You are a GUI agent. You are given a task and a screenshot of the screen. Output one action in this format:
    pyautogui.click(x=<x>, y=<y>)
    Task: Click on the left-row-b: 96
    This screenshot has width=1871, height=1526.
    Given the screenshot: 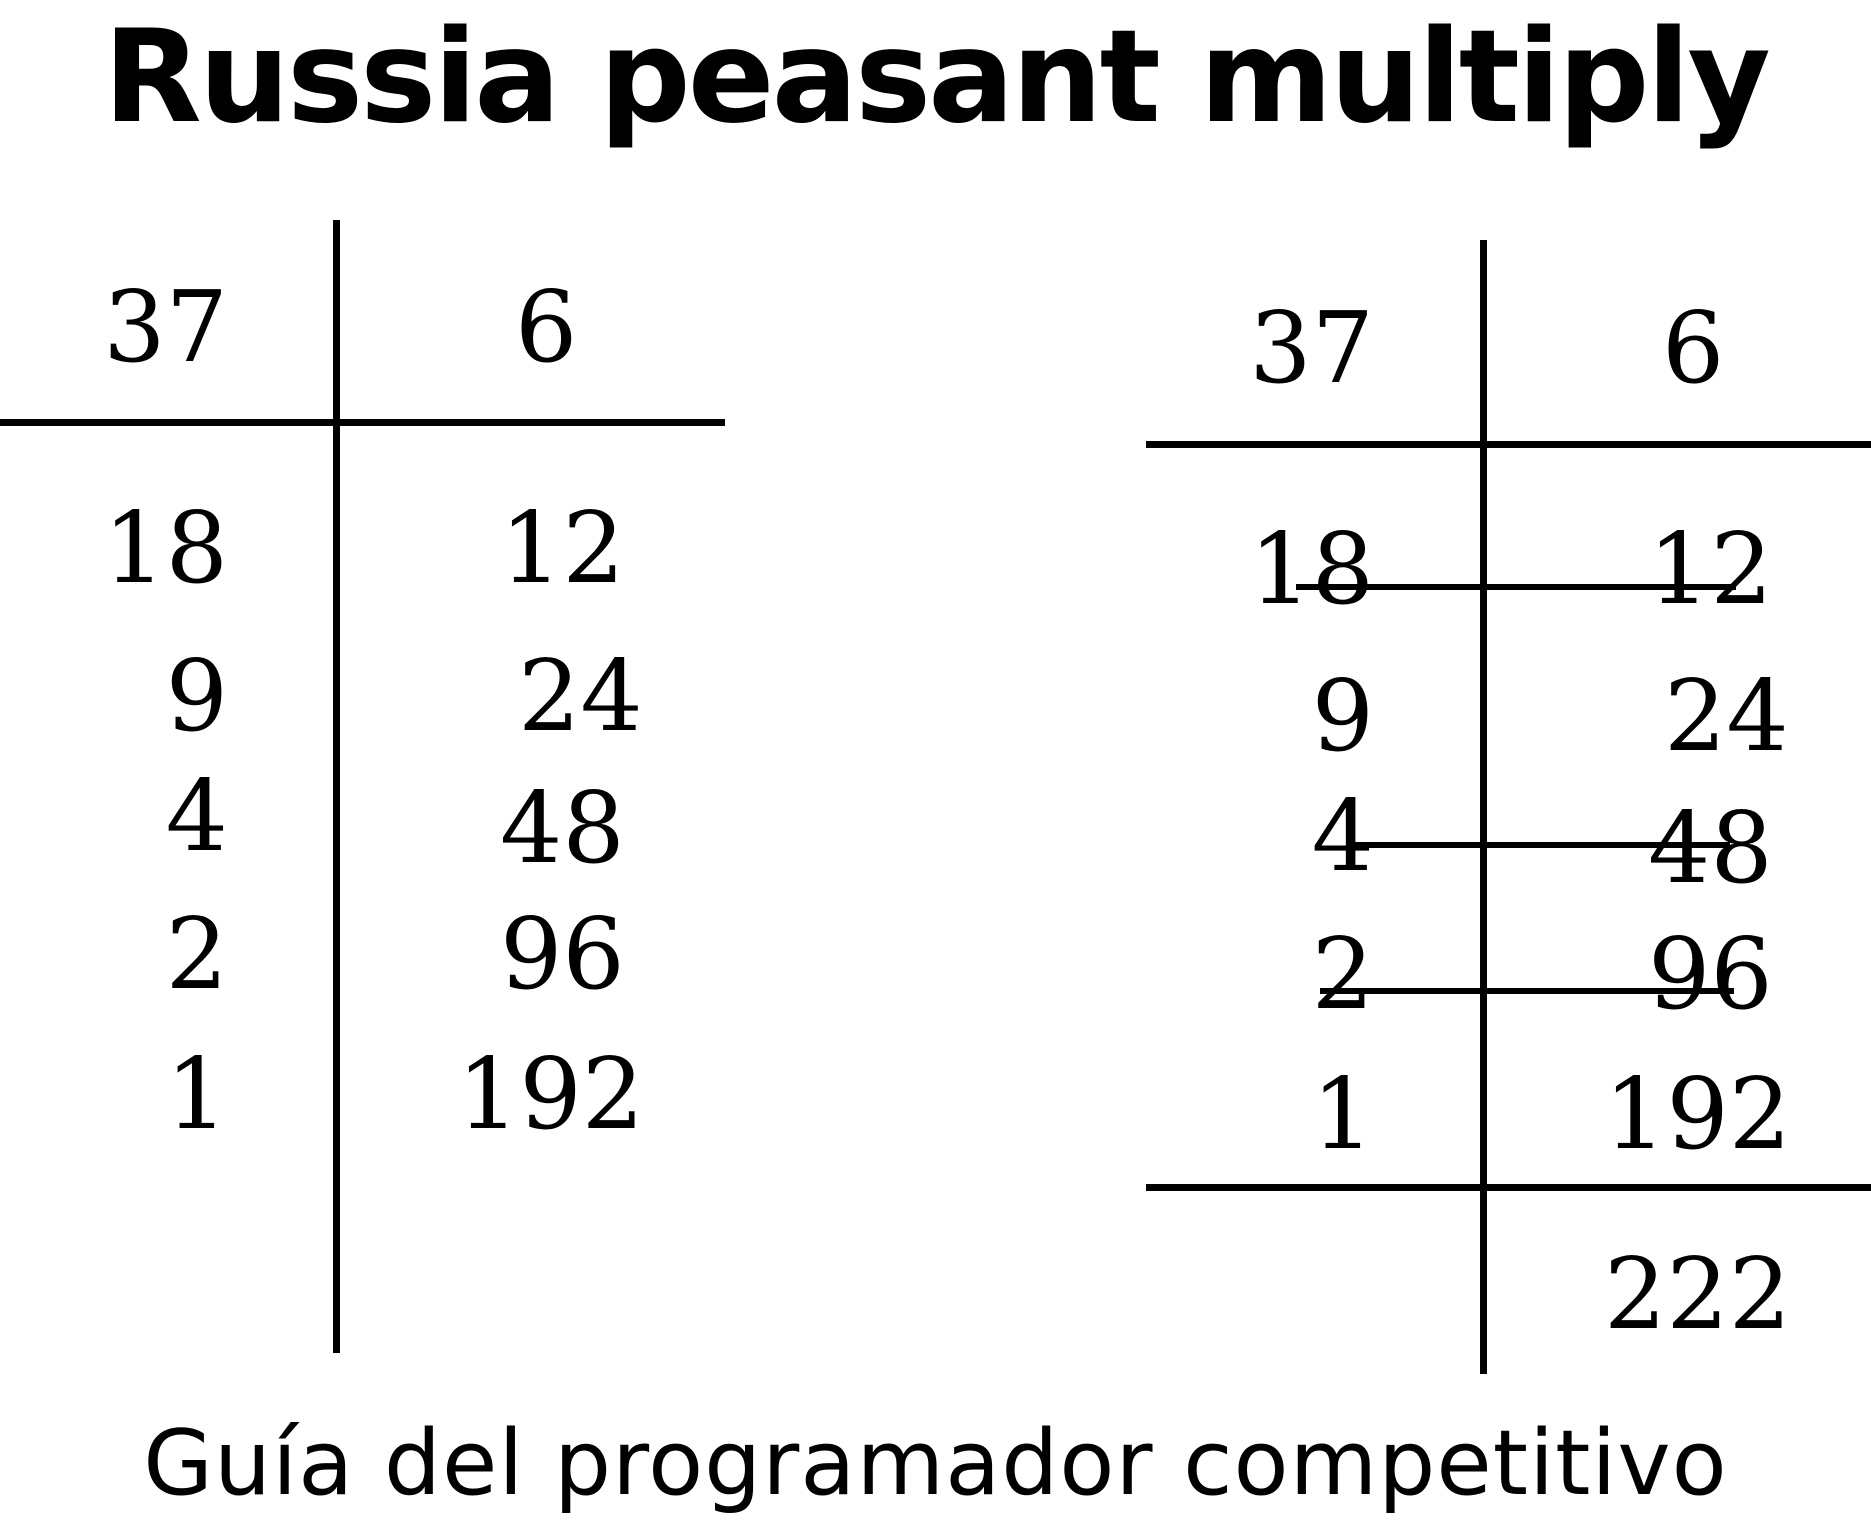 What is the action you would take?
    pyautogui.click(x=562, y=955)
    